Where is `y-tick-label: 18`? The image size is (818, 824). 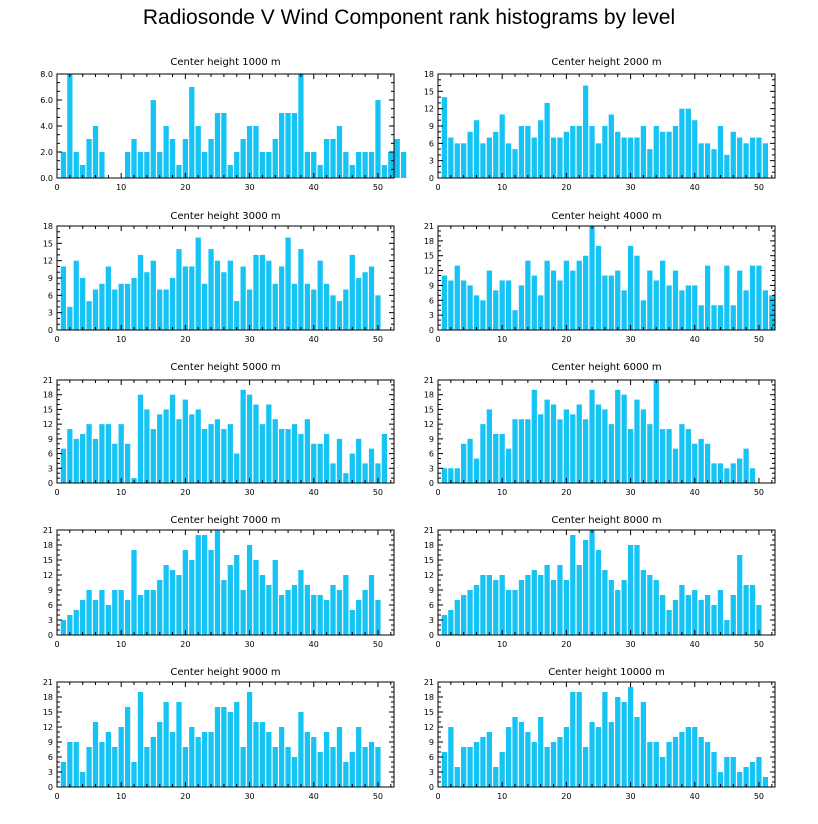
y-tick-label: 18 is located at coordinates (48, 697).